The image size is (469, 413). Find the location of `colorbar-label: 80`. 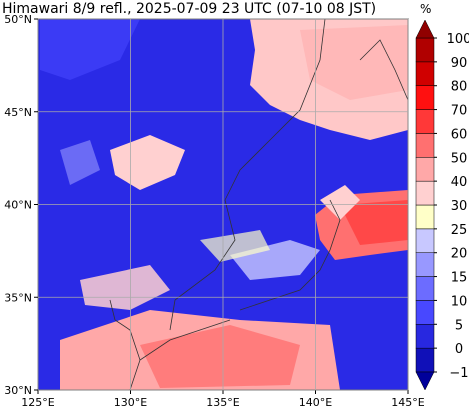

colorbar-label: 80 is located at coordinates (459, 87).